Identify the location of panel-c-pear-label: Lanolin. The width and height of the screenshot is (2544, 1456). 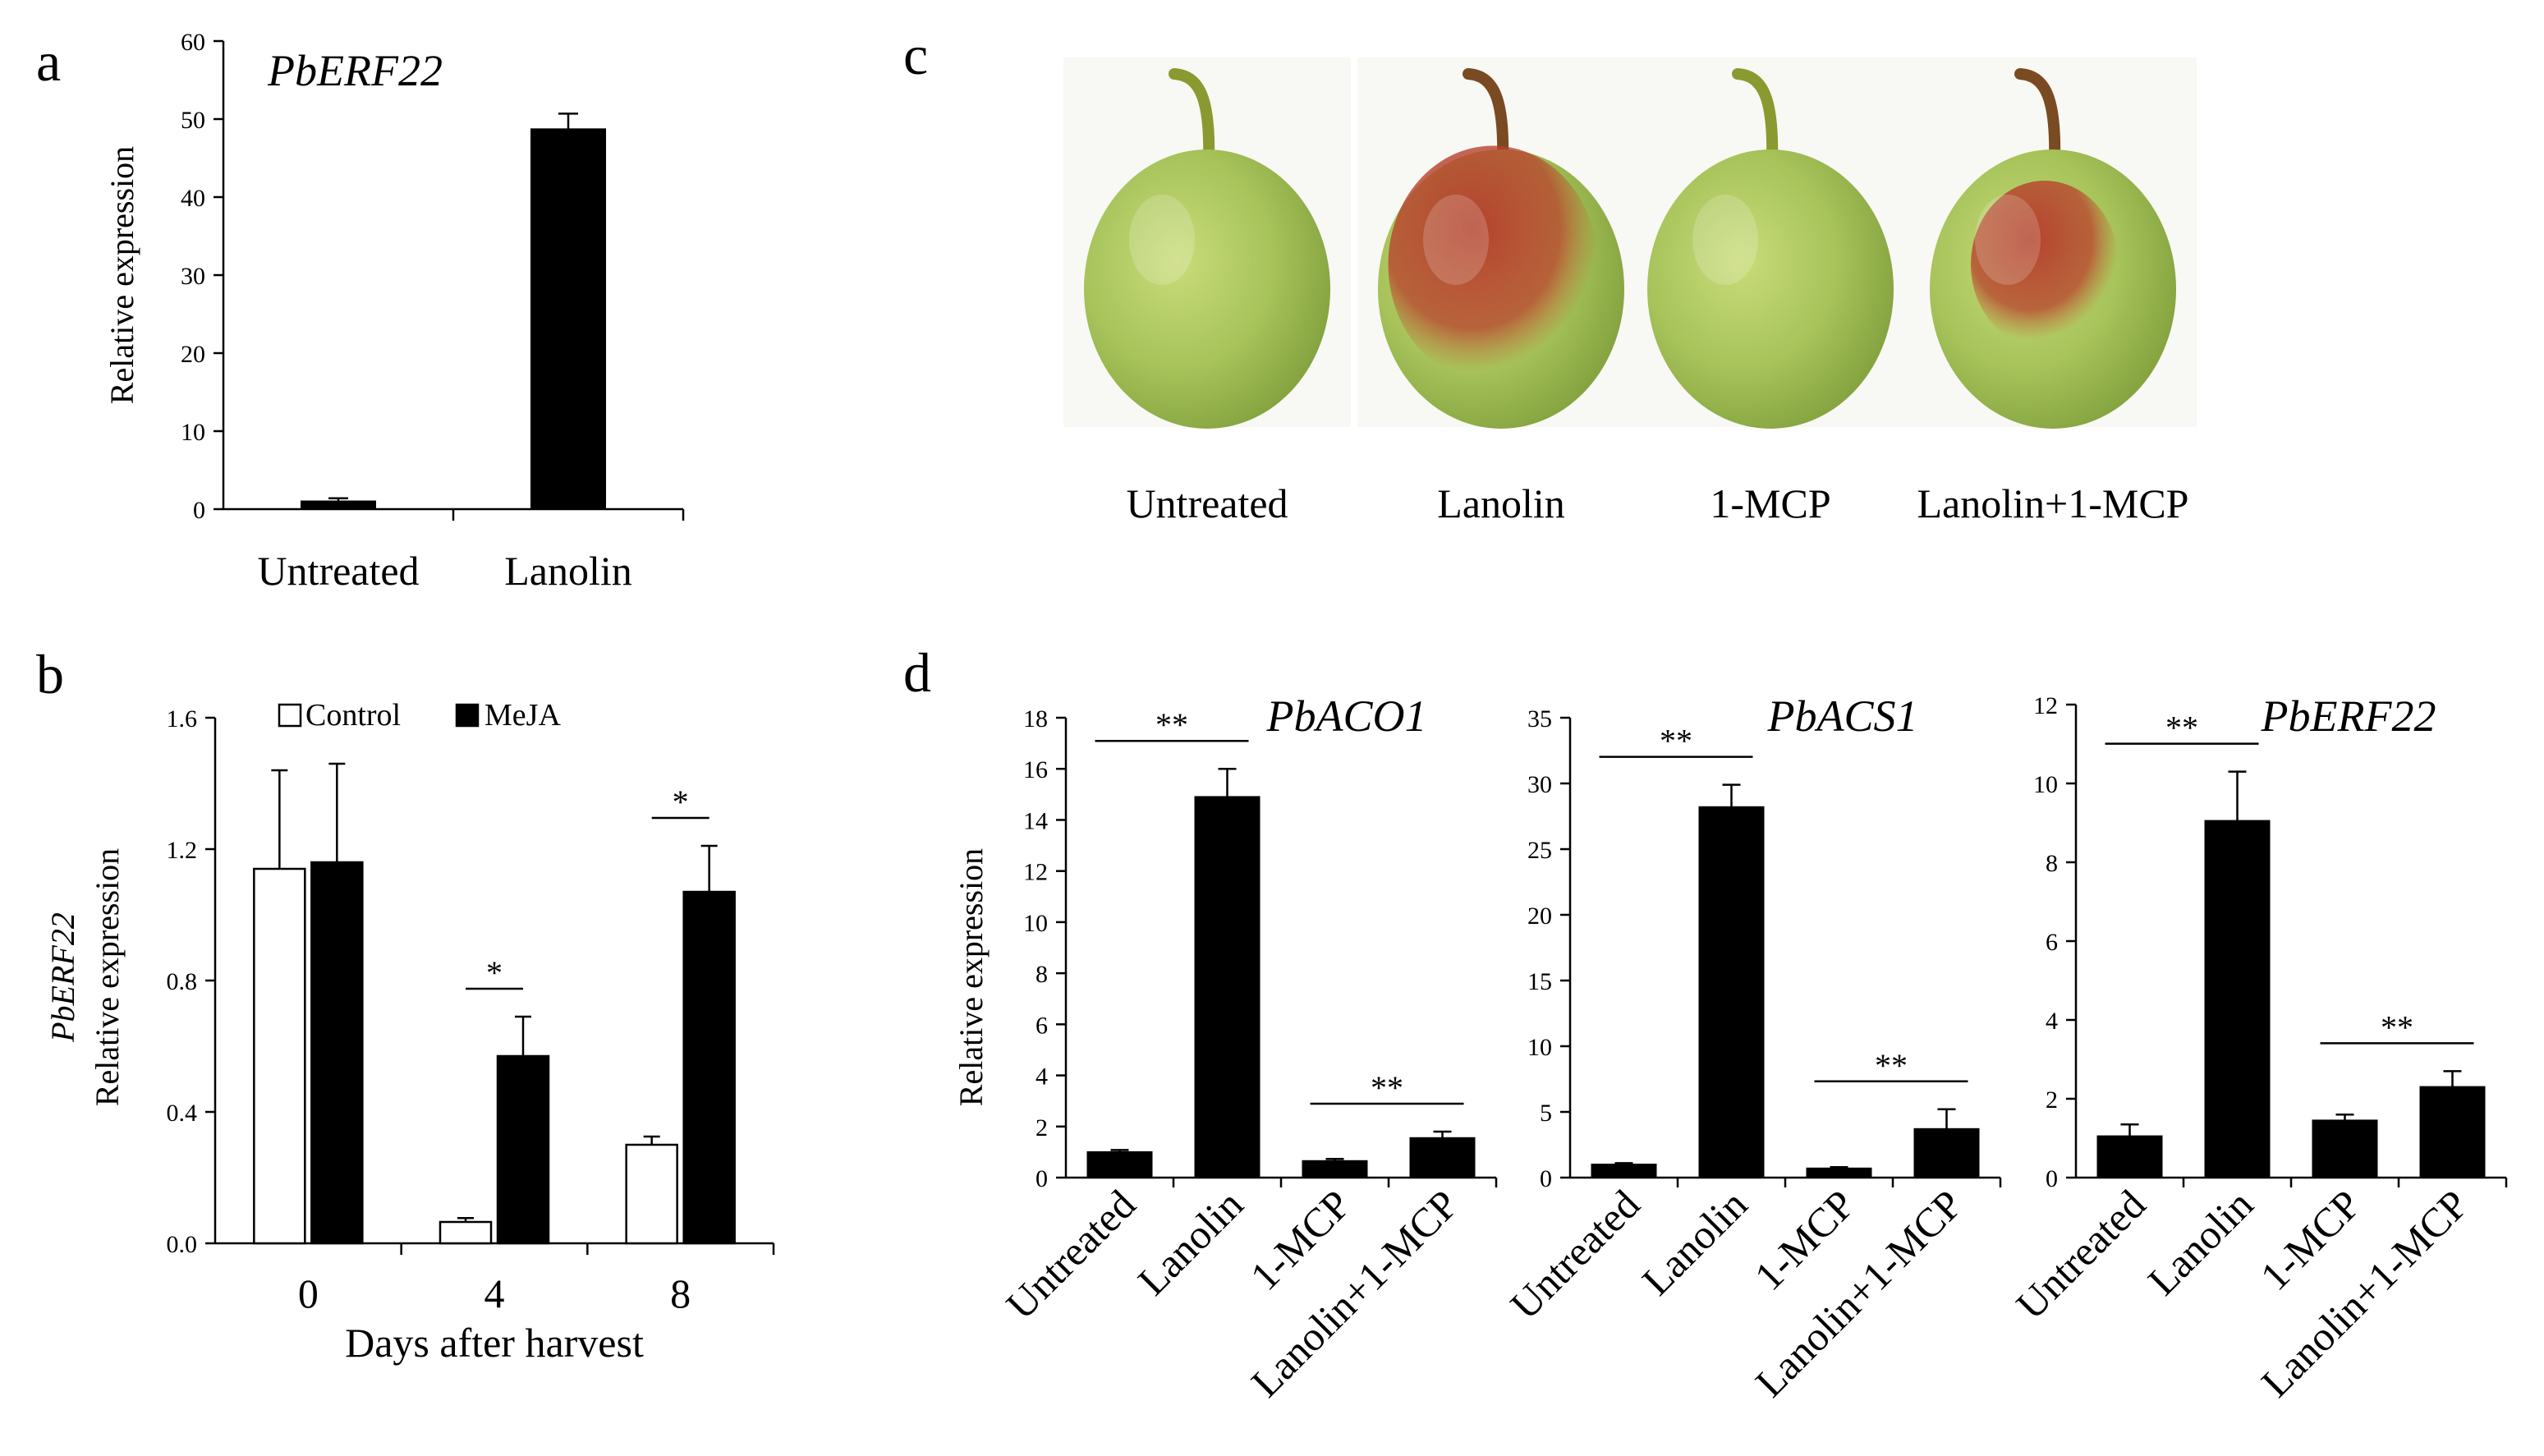
(1501, 503).